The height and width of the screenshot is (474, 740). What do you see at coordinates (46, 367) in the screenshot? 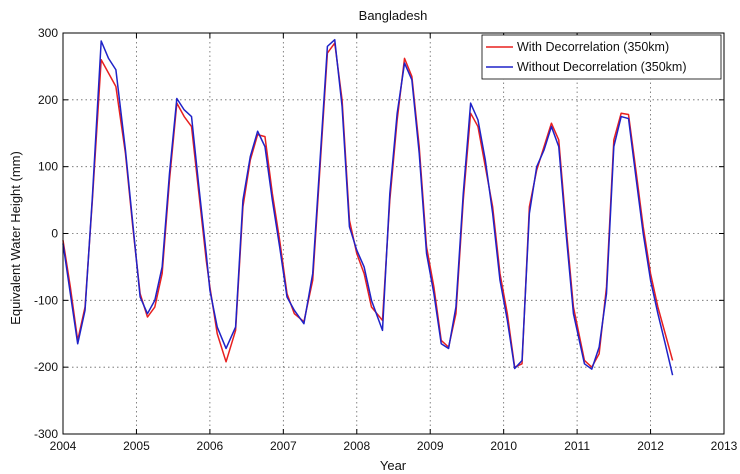
I see `y-tick-label: -200` at bounding box center [46, 367].